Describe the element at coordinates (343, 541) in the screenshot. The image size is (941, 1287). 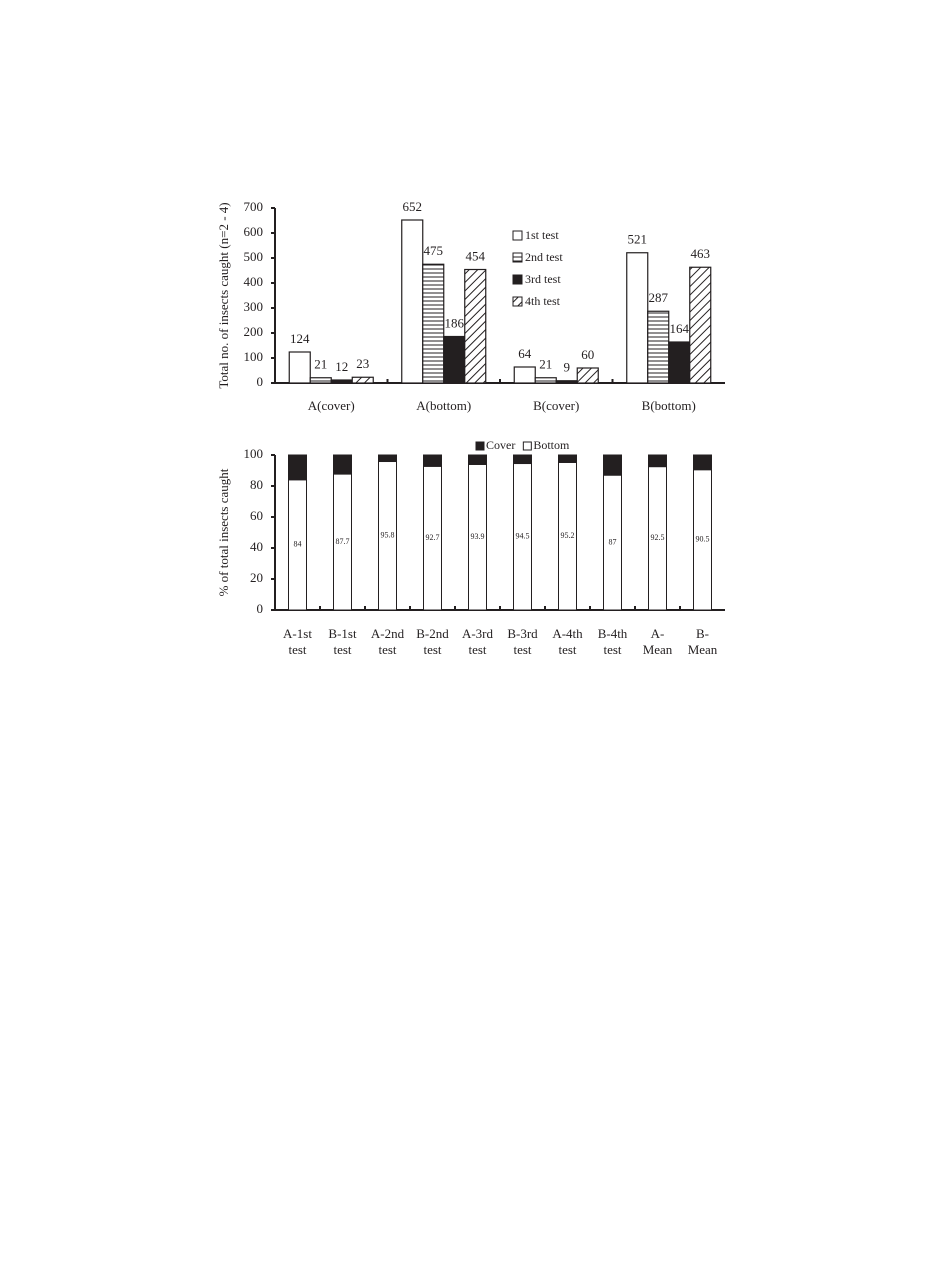
I see `value-label: 87.7` at that location.